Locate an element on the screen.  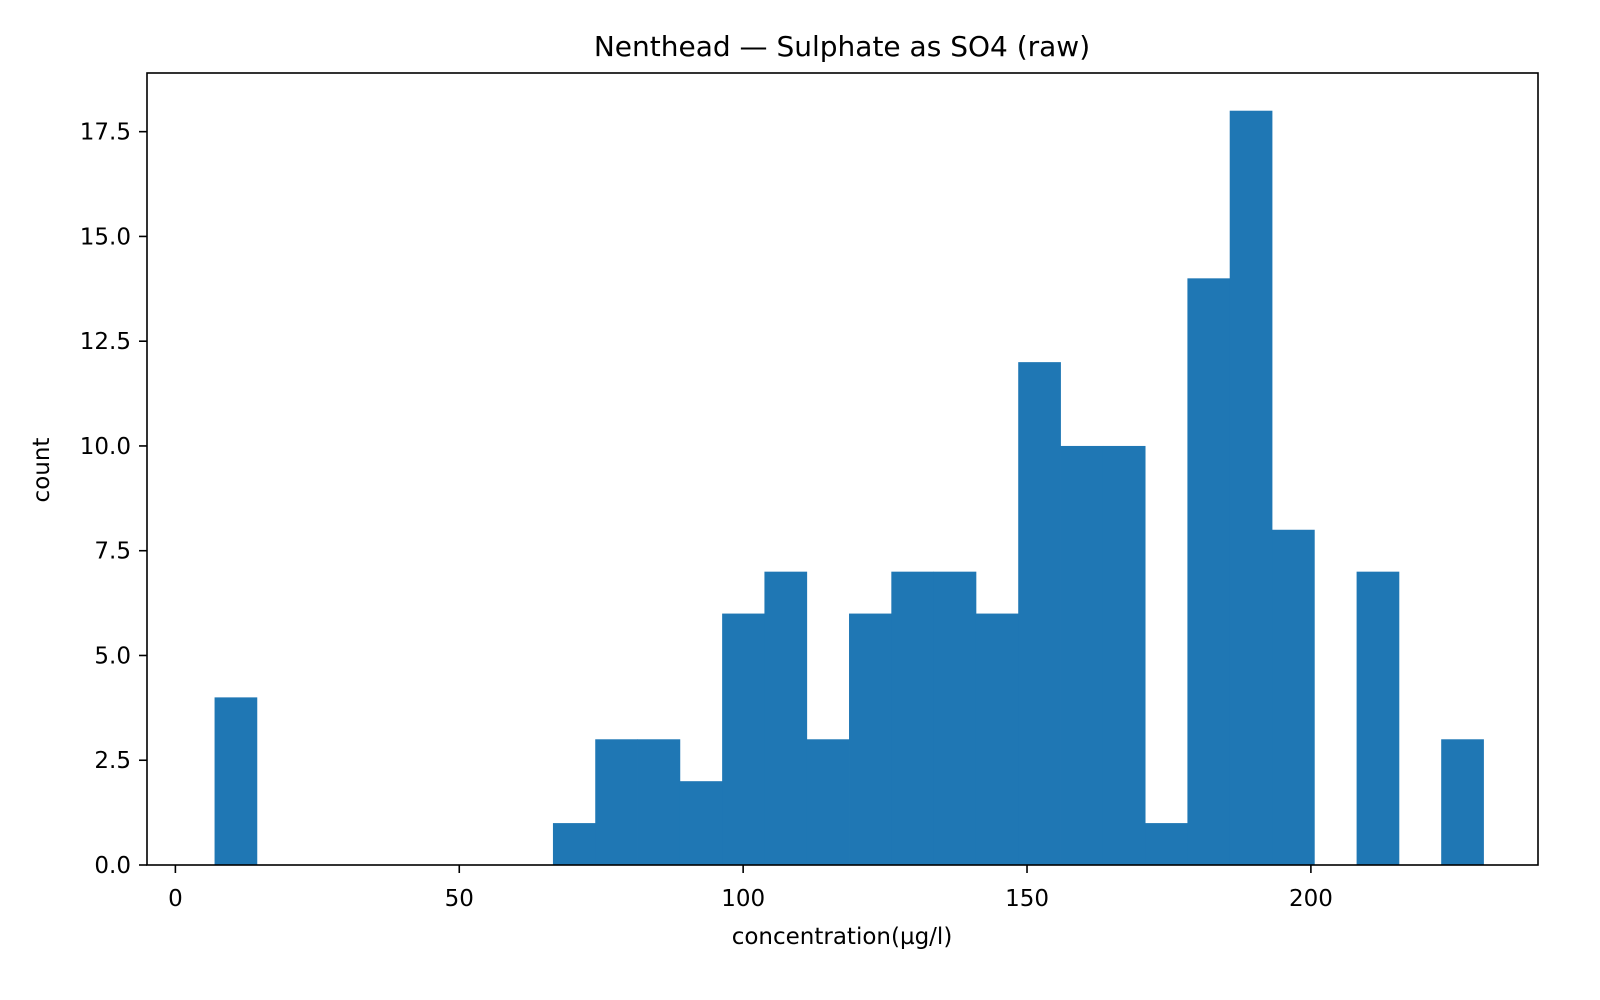
y-tick-label: 12.5 is located at coordinates (105, 342).